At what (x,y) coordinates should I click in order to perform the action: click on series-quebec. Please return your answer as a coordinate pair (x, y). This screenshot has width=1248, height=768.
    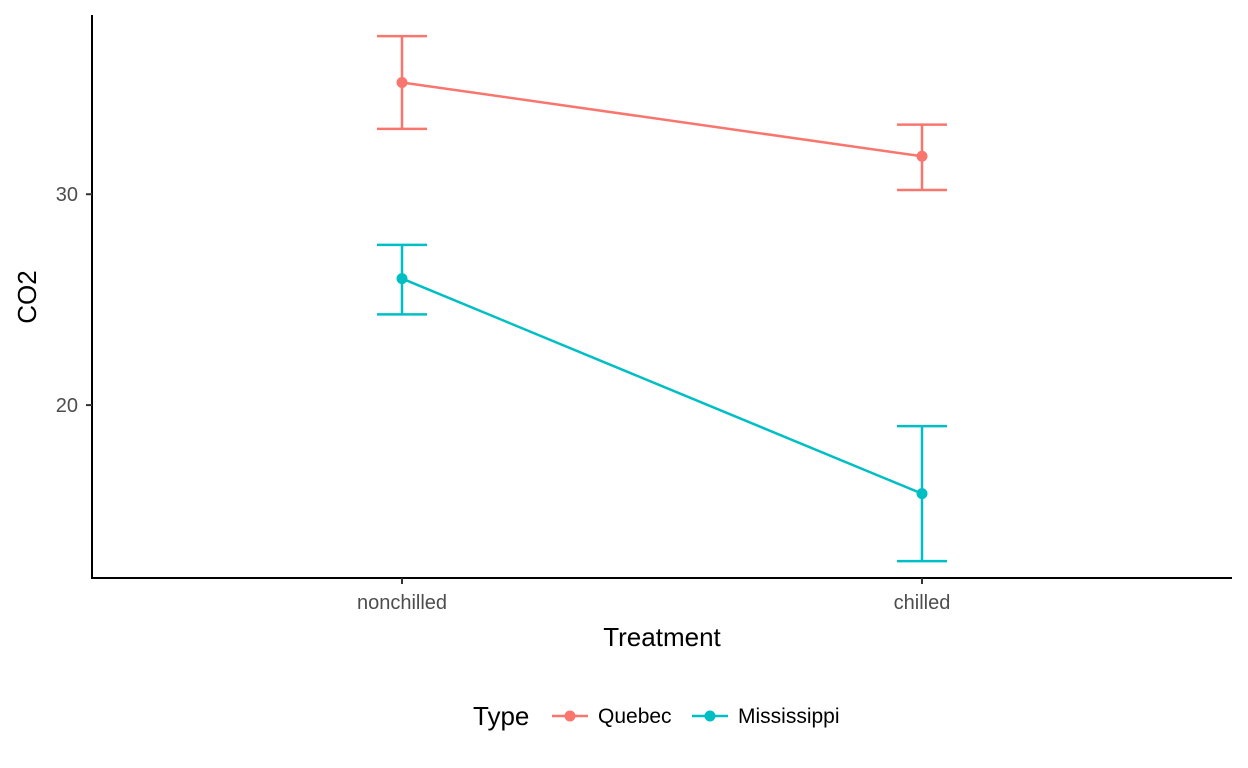
    Looking at the image, I should click on (662, 113).